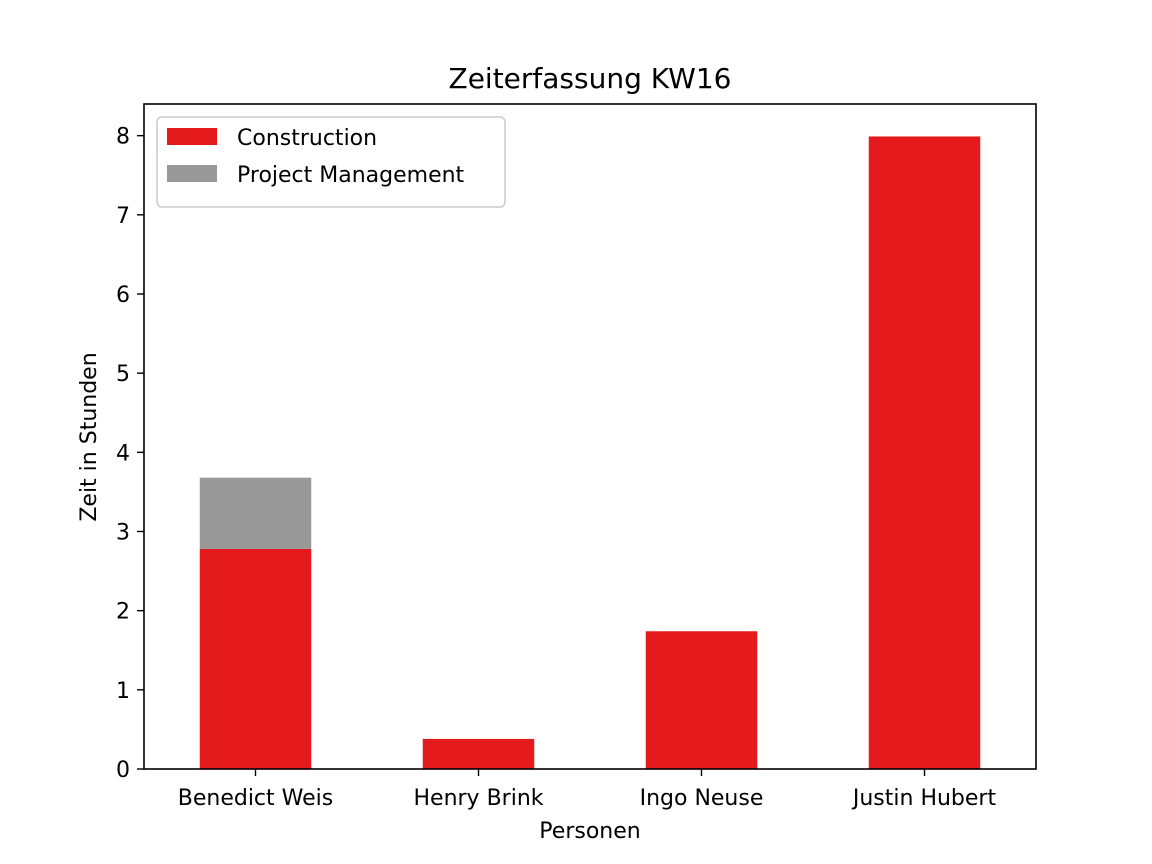 This screenshot has width=1152, height=864. Describe the element at coordinates (123, 137) in the screenshot. I see `y-tick-label: 8` at that location.